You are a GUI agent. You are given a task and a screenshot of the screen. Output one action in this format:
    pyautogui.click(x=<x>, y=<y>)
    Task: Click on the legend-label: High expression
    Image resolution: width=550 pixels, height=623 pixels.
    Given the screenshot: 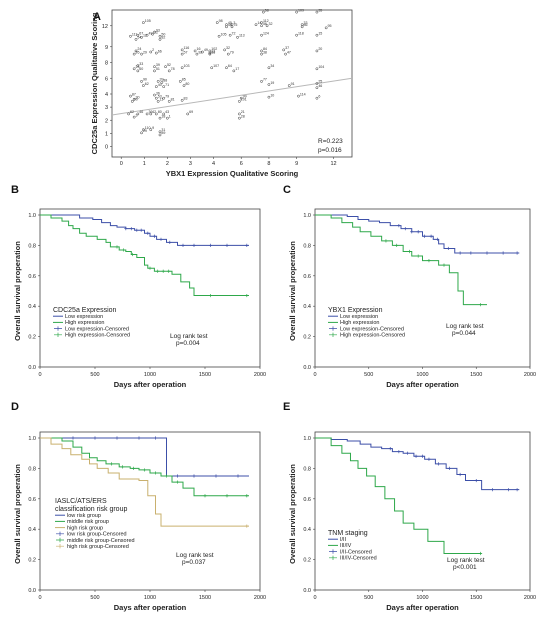 What is the action you would take?
    pyautogui.click(x=359, y=323)
    